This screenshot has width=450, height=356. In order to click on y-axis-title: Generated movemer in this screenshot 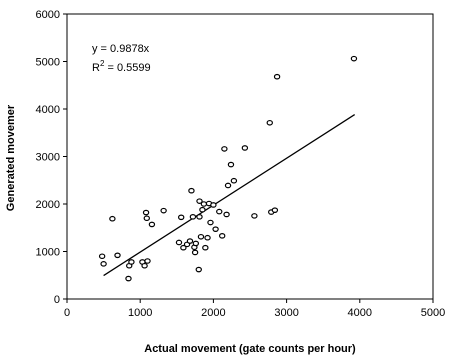, I will do `click(11, 157)`.